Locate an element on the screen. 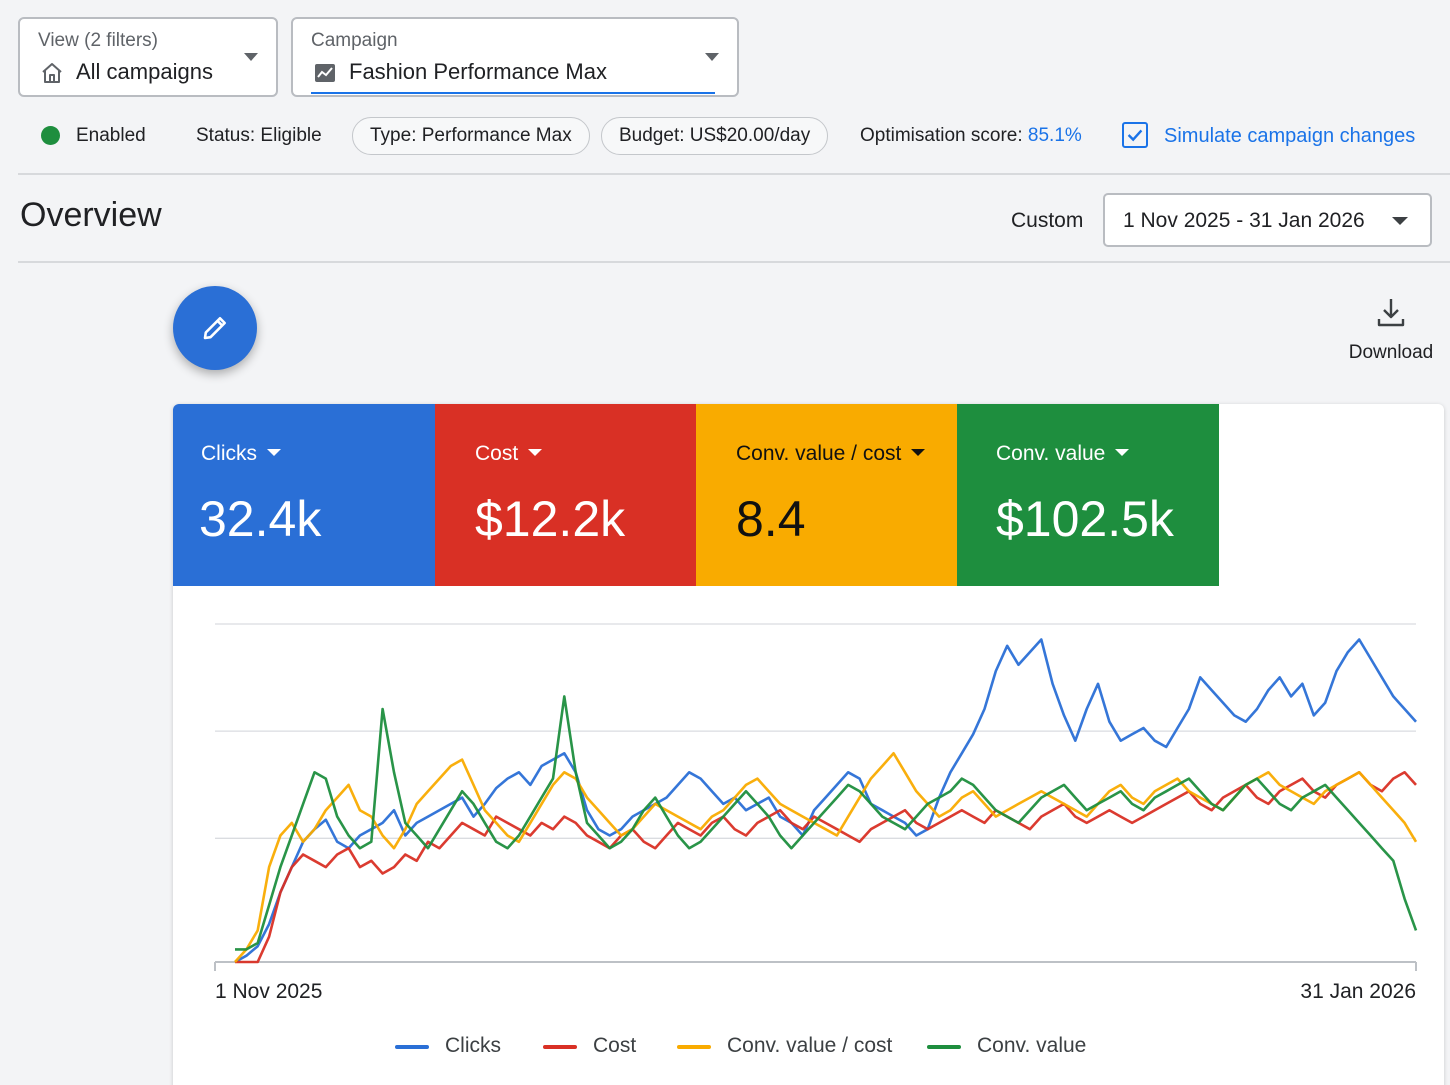  metric-label: Conv. value is located at coordinates (1063, 454).